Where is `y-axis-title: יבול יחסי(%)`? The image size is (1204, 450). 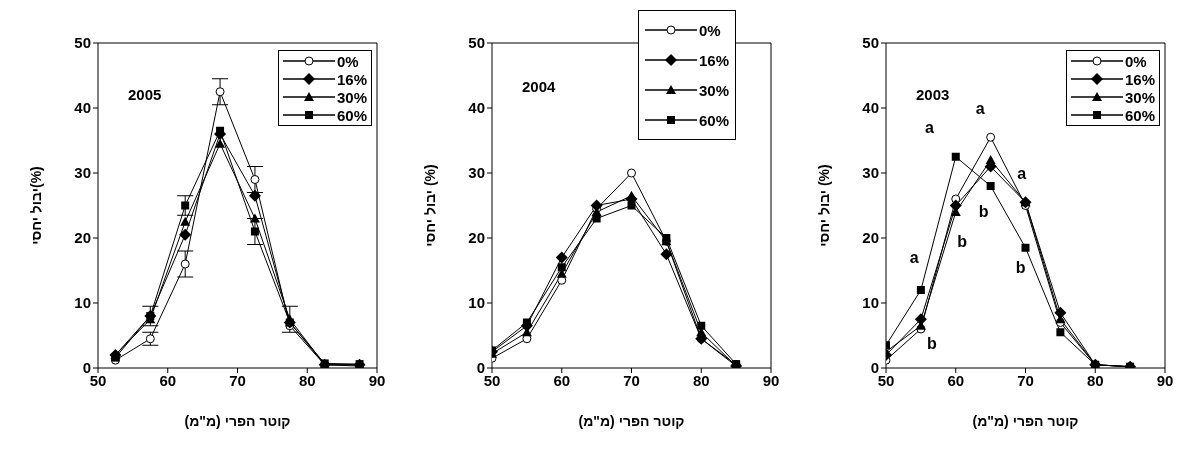
y-axis-title: יבול יחסי(%) is located at coordinates (35, 205).